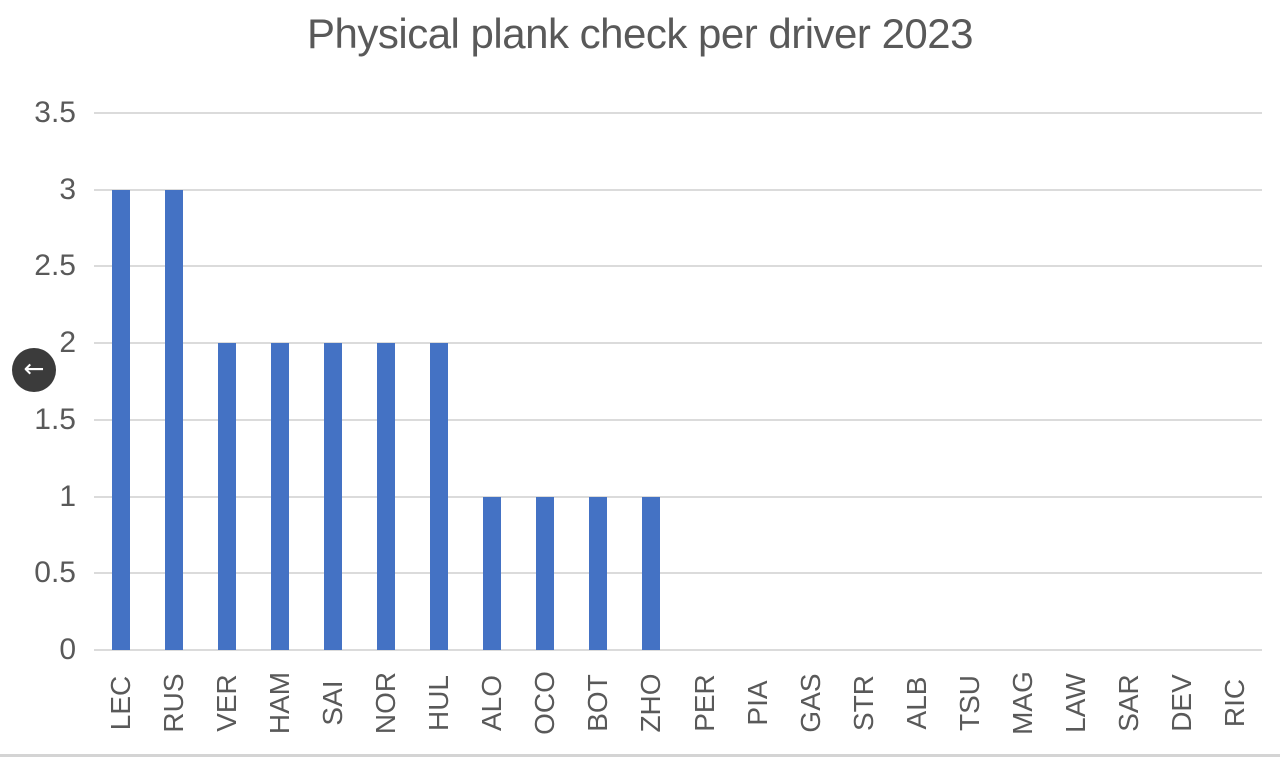 This screenshot has width=1280, height=762. I want to click on x-axis-tick-label-RIC: RIC, so click(1235, 703).